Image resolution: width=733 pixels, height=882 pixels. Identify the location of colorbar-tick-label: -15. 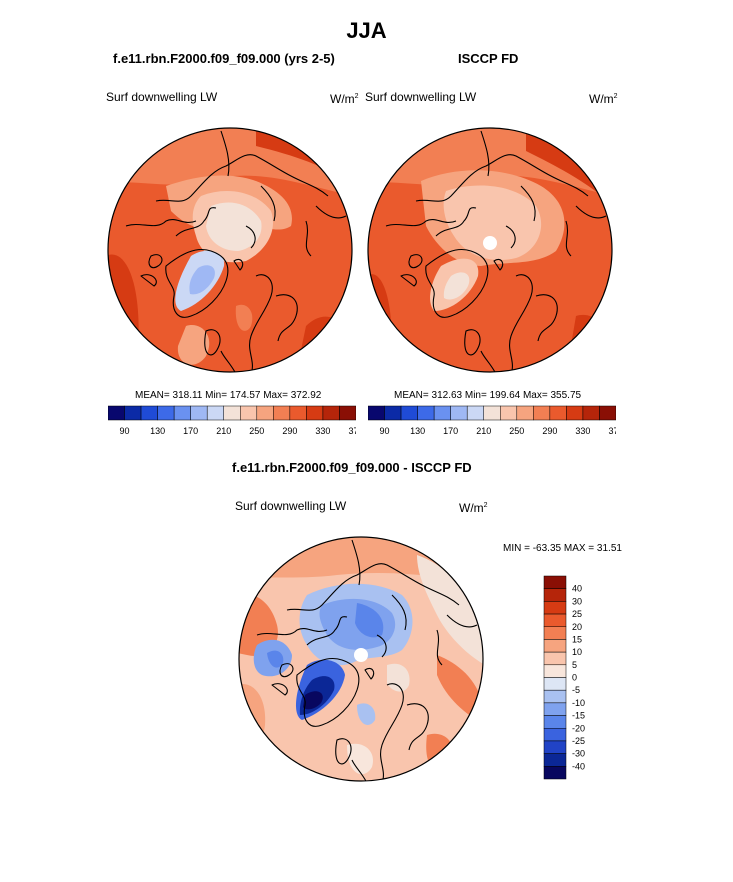
(578, 716).